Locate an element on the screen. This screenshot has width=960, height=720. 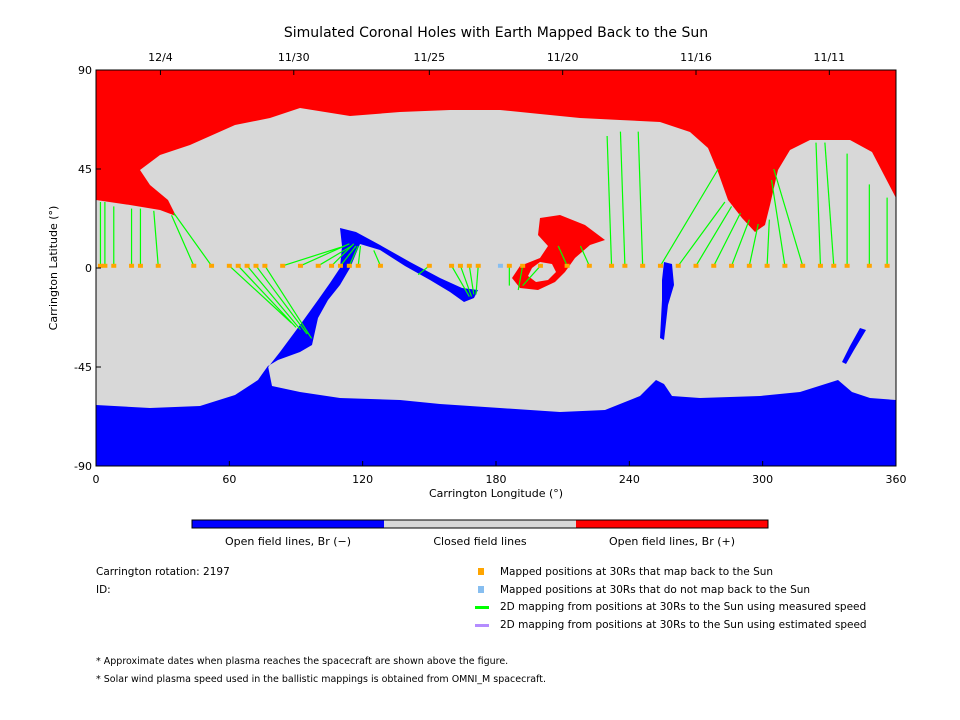
x-tick-label: 60 is located at coordinates (229, 479).